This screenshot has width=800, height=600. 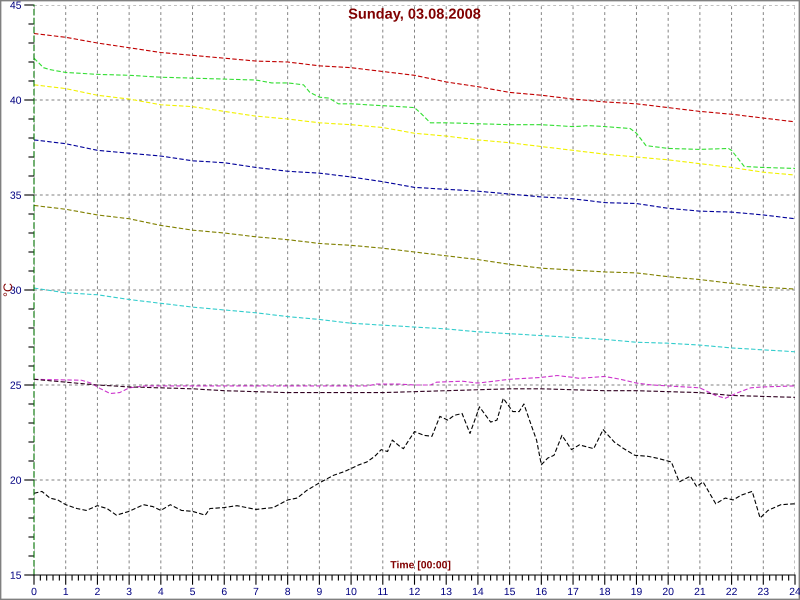 What do you see at coordinates (224, 592) in the screenshot?
I see `x-tick-label: 6` at bounding box center [224, 592].